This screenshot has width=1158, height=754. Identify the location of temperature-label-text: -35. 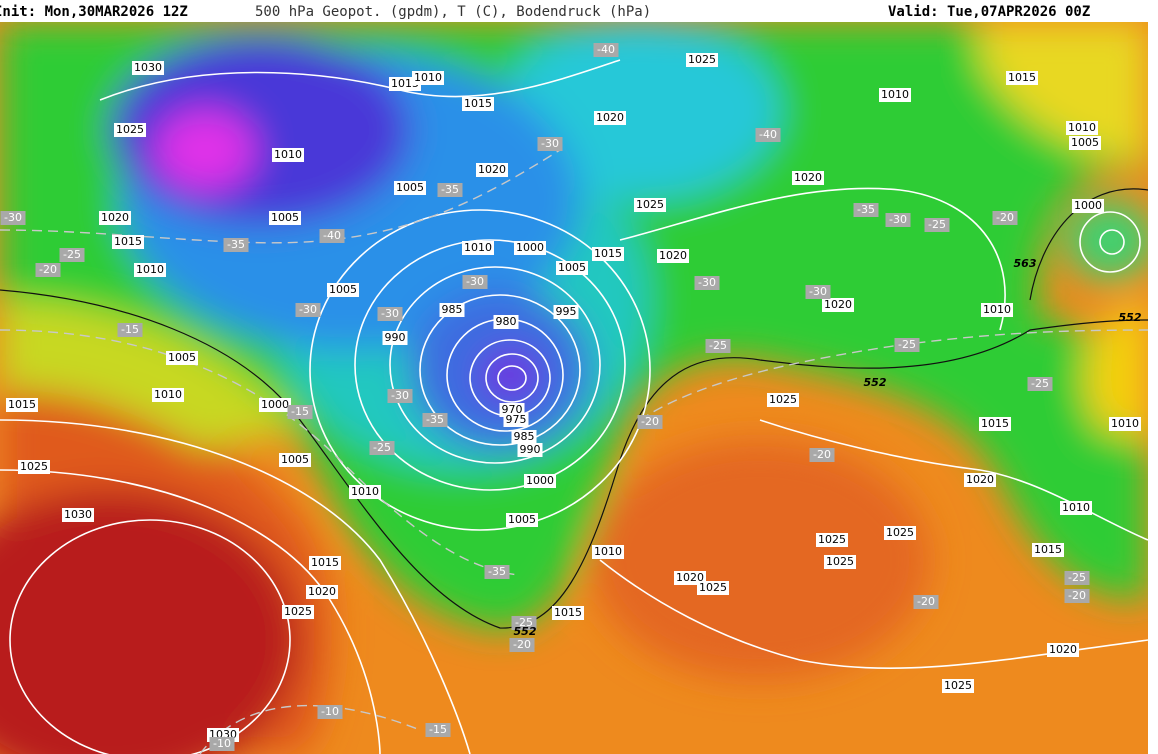
(497, 571).